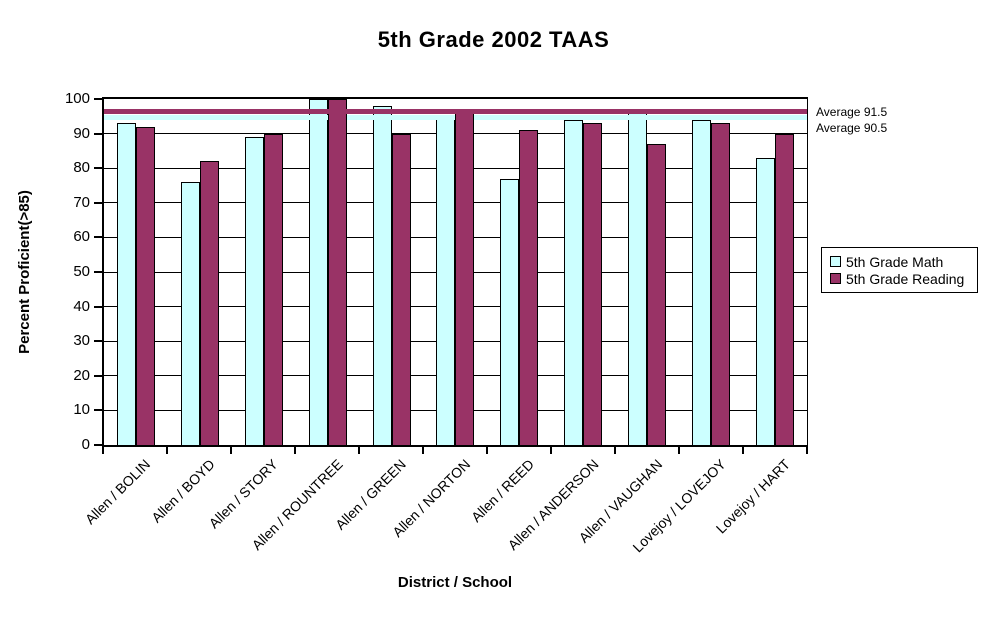  Describe the element at coordinates (835, 278) in the screenshot. I see `legend-swatch-reading-icon` at that location.